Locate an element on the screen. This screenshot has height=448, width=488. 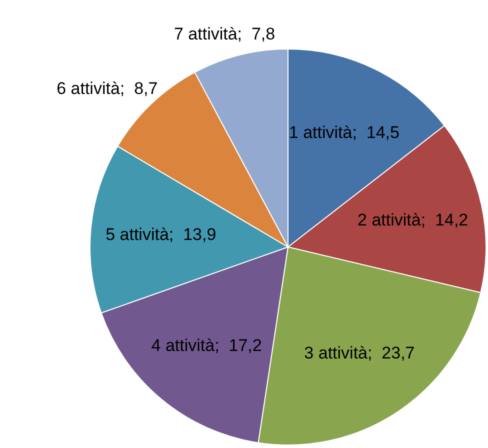
slice-label: 1 attività; 14,5 is located at coordinates (344, 132).